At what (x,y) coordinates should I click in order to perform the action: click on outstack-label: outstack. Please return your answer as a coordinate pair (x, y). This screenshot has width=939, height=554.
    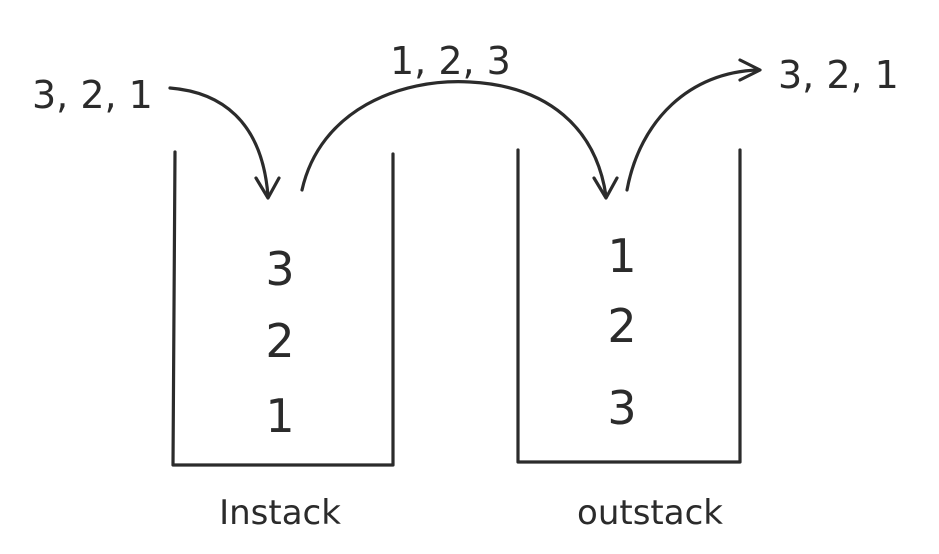
    Looking at the image, I should click on (650, 513).